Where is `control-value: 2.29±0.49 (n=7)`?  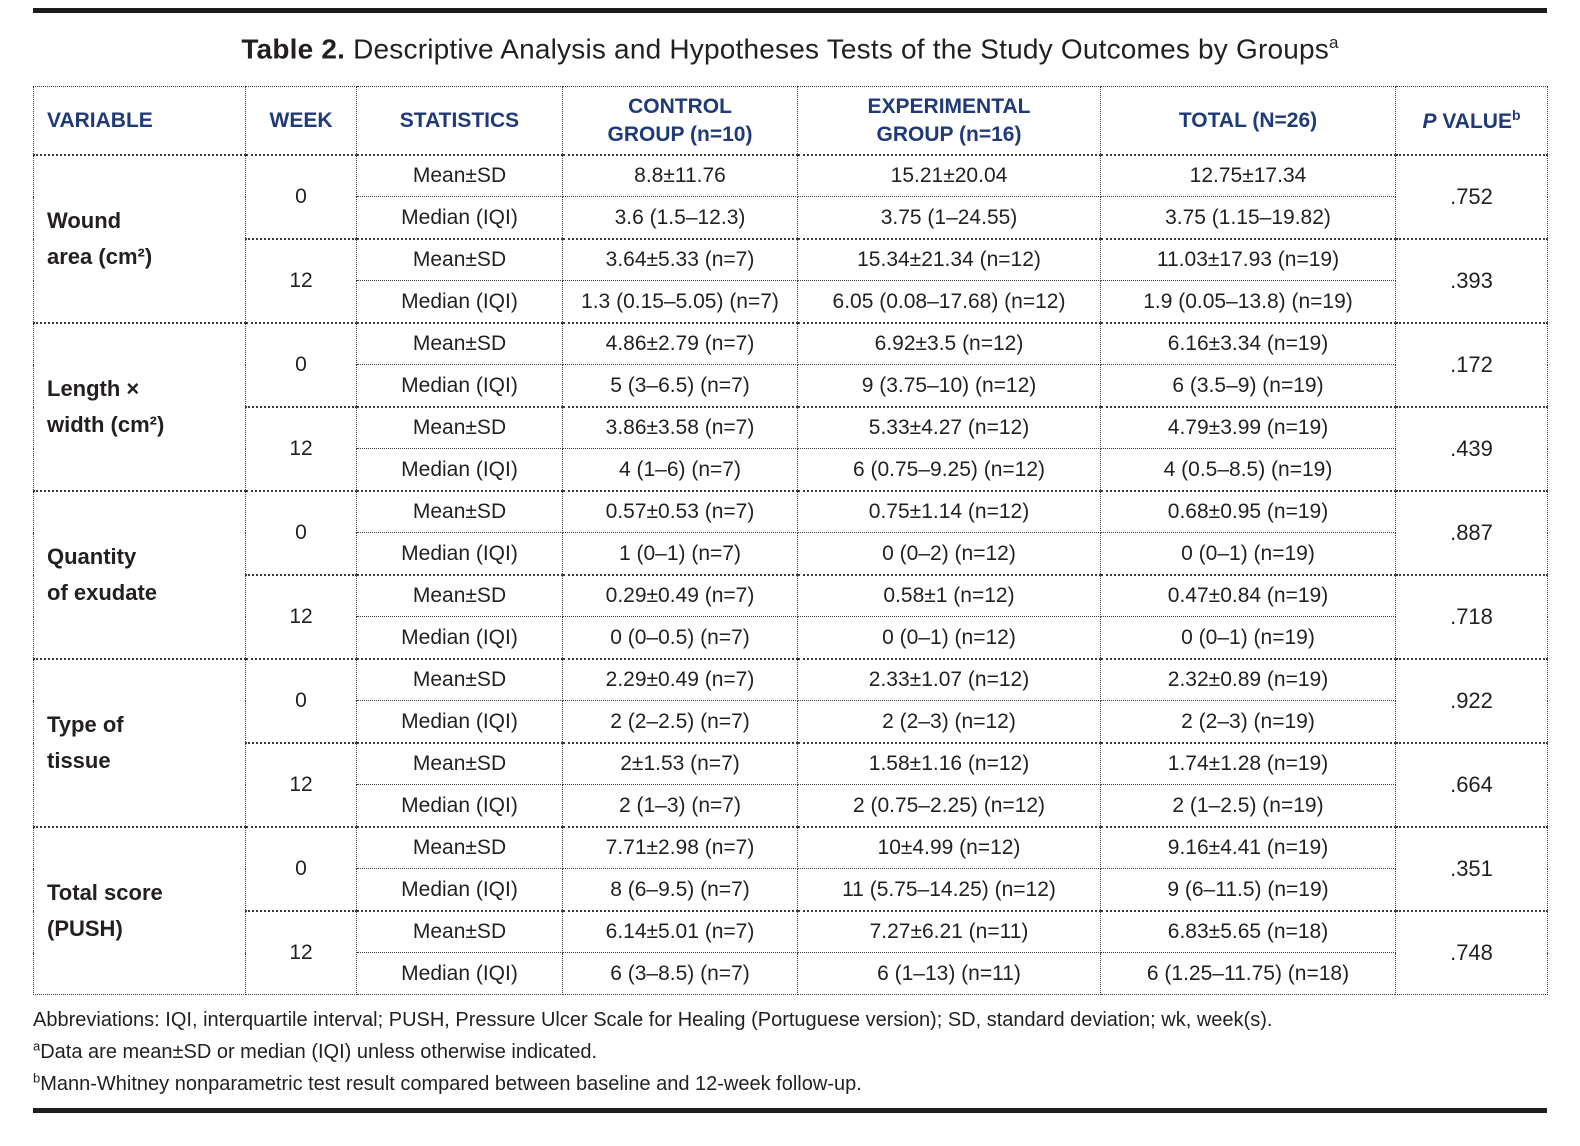 control-value: 2.29±0.49 (n=7) is located at coordinates (680, 679).